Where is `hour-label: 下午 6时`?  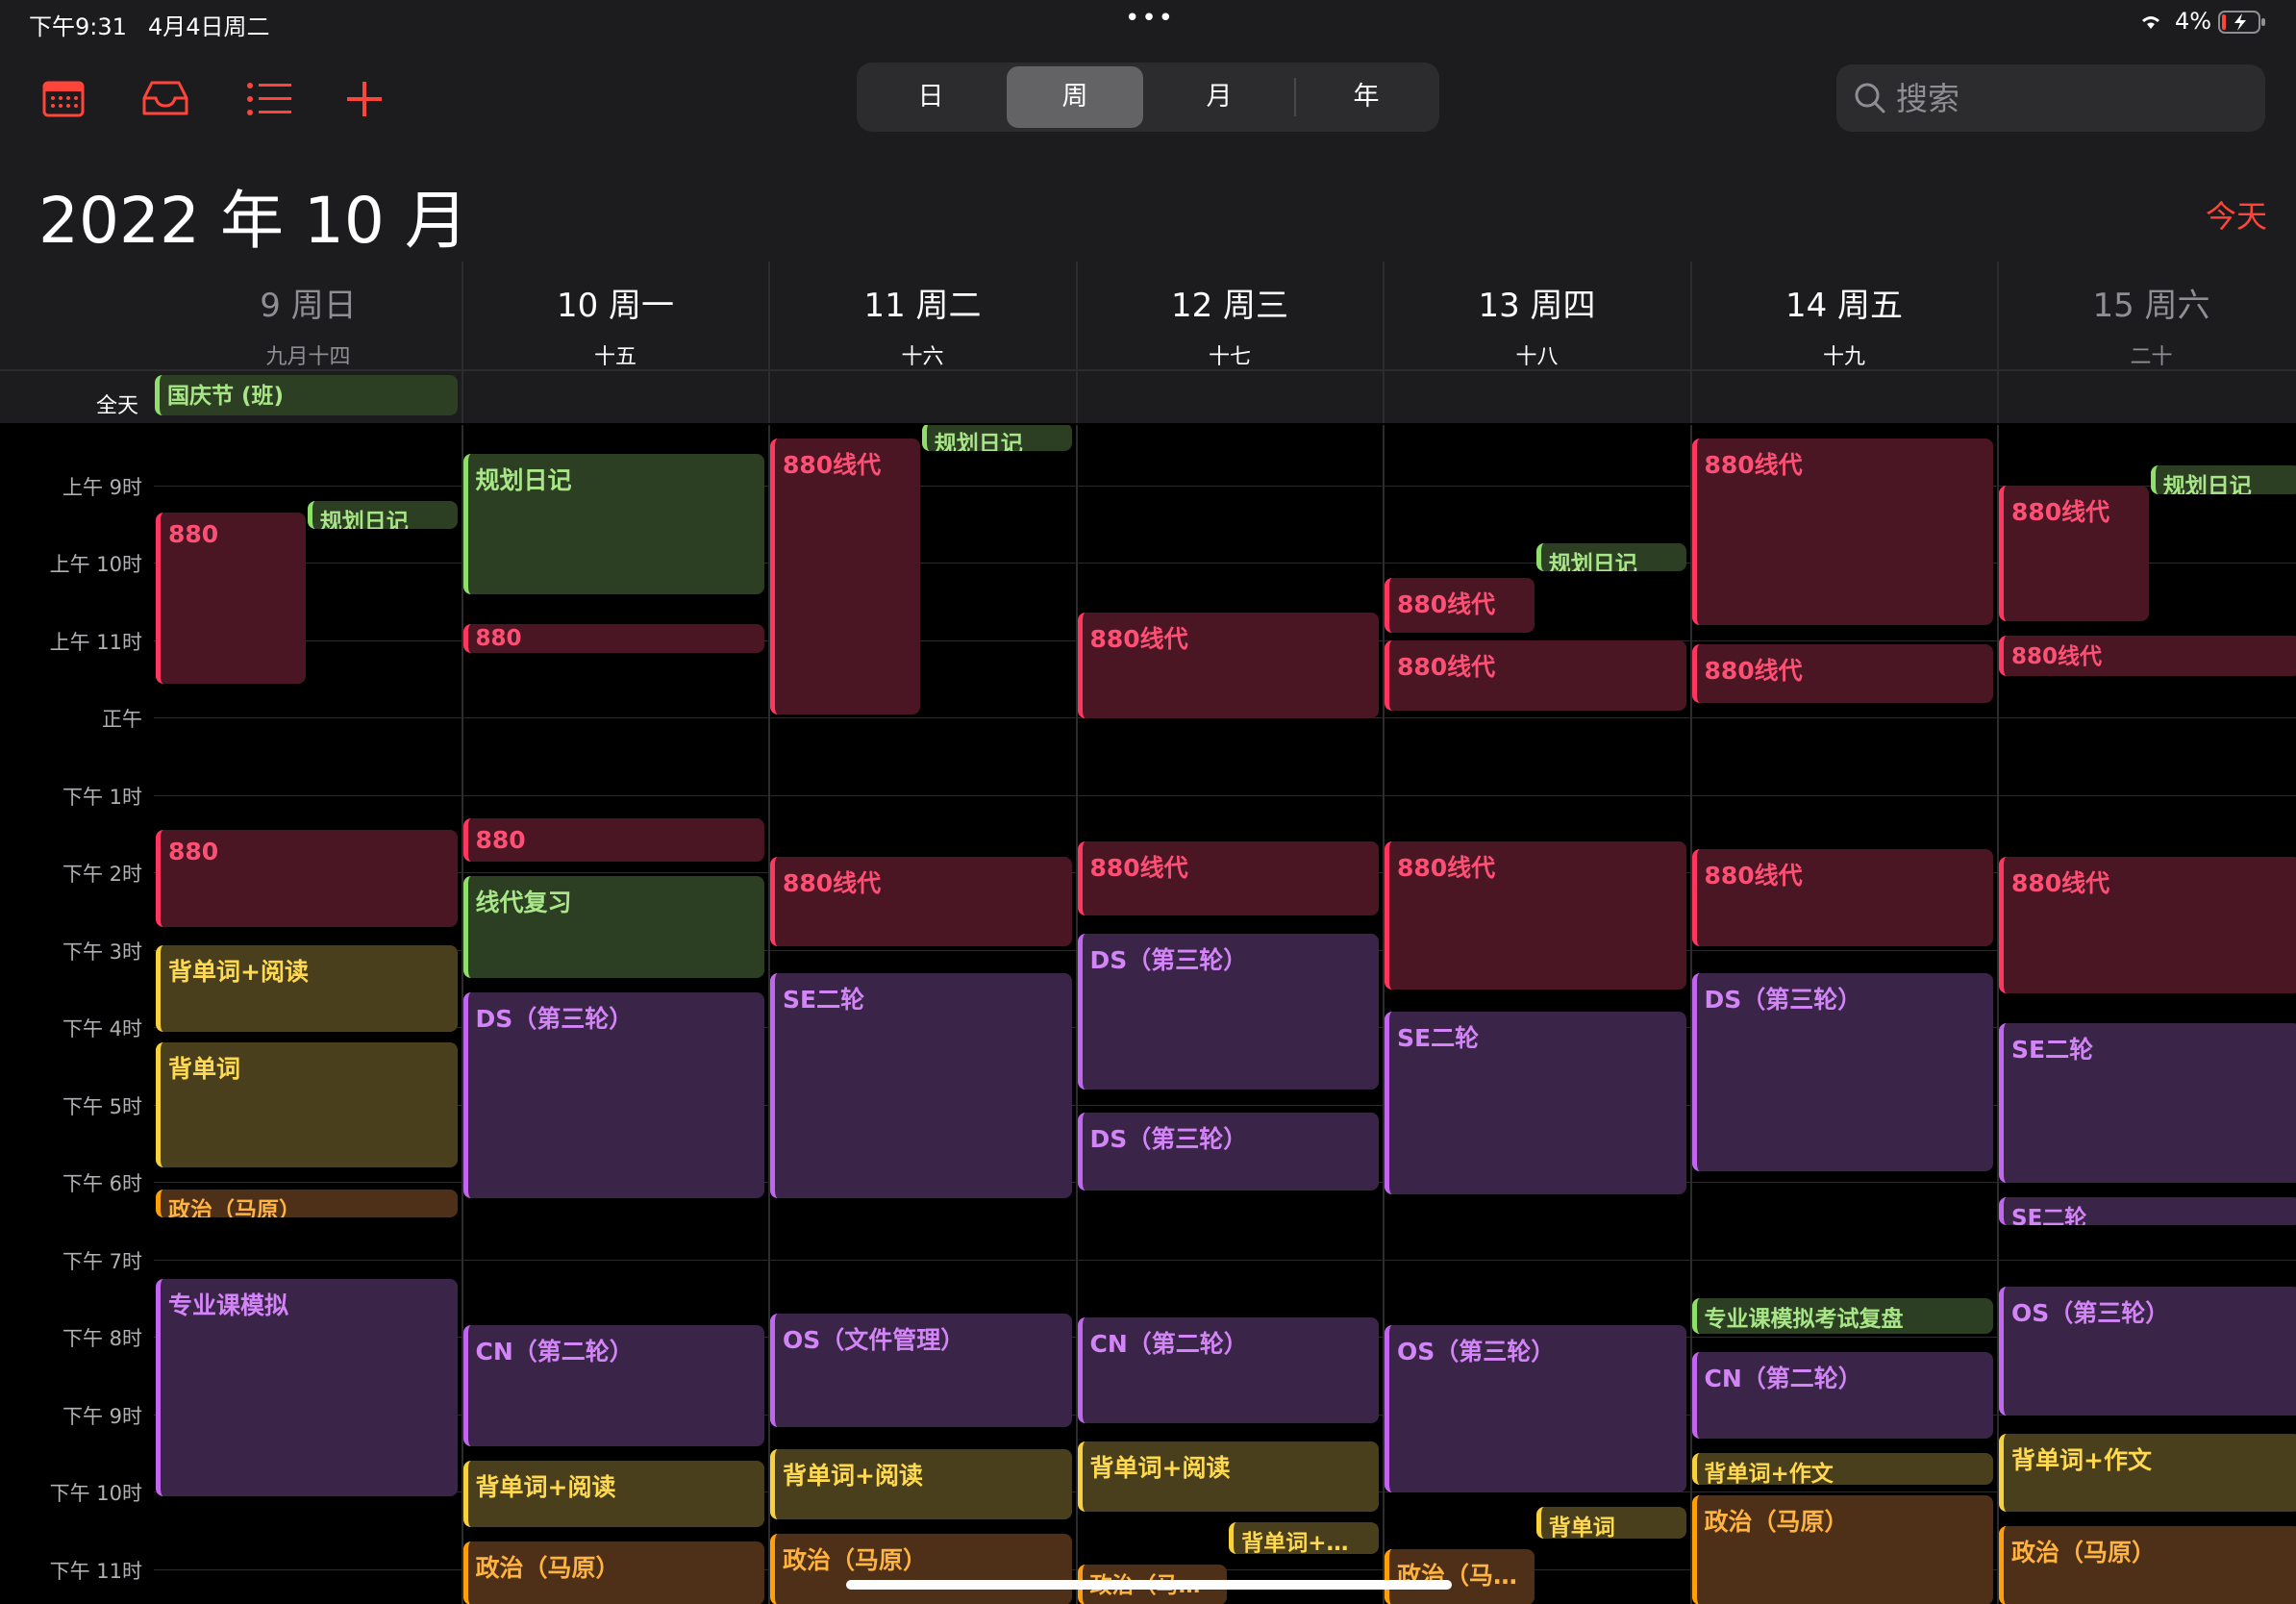 hour-label: 下午 6时 is located at coordinates (102, 1183).